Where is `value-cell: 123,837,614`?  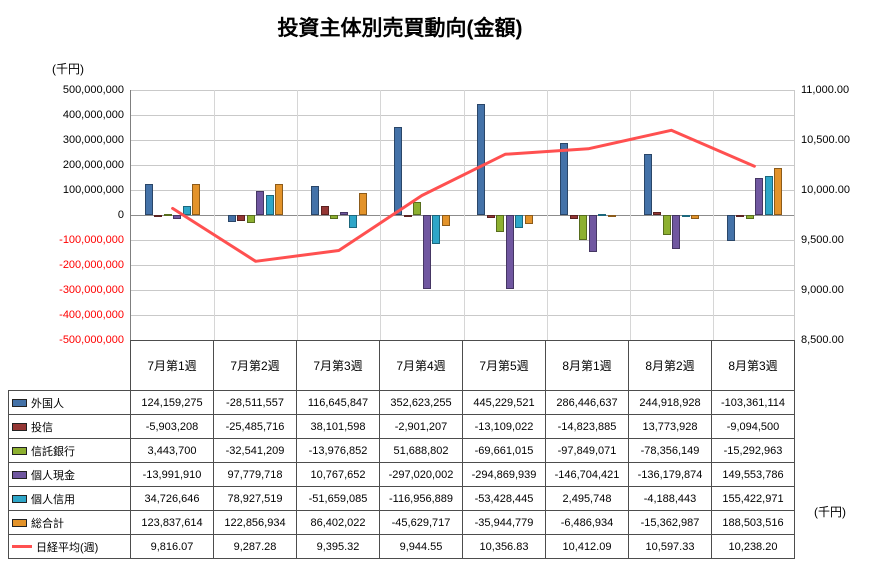
value-cell: 123,837,614 is located at coordinates (172, 522).